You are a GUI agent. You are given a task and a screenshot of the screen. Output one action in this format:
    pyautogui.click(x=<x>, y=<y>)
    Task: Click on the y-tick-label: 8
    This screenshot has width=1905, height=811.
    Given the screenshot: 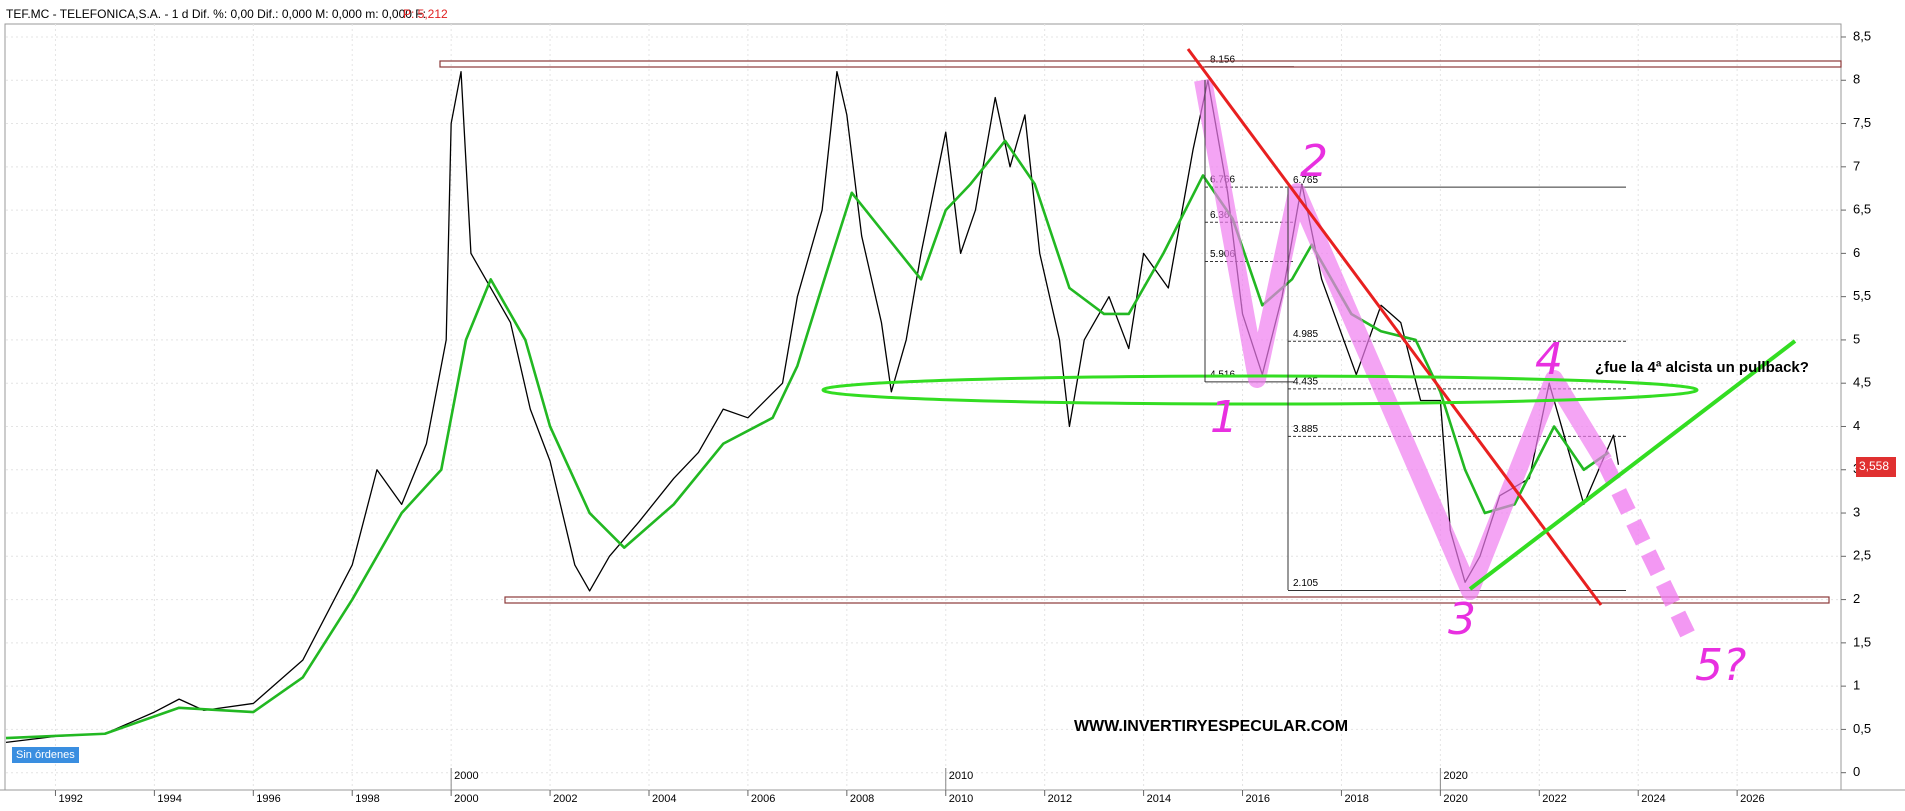 What is the action you would take?
    pyautogui.click(x=1856, y=79)
    